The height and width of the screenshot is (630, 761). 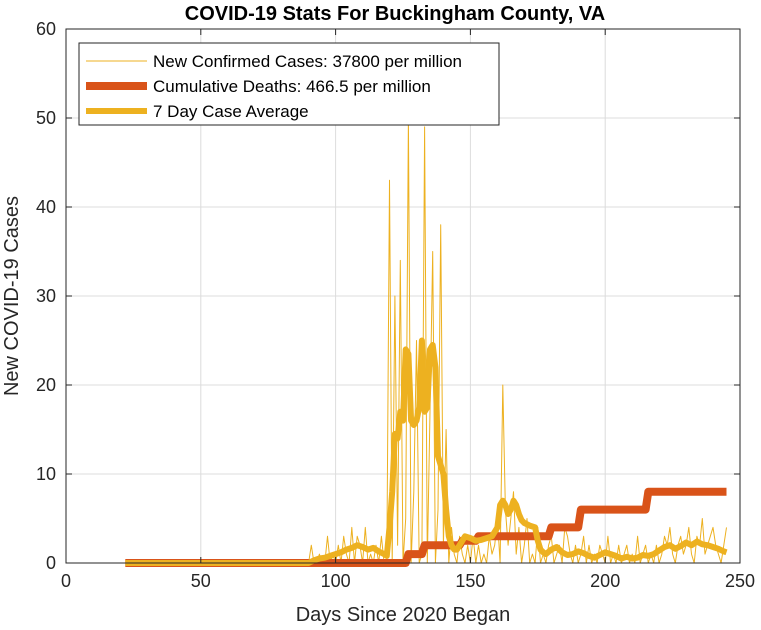 What do you see at coordinates (470, 581) in the screenshot?
I see `x-tick-label: 150` at bounding box center [470, 581].